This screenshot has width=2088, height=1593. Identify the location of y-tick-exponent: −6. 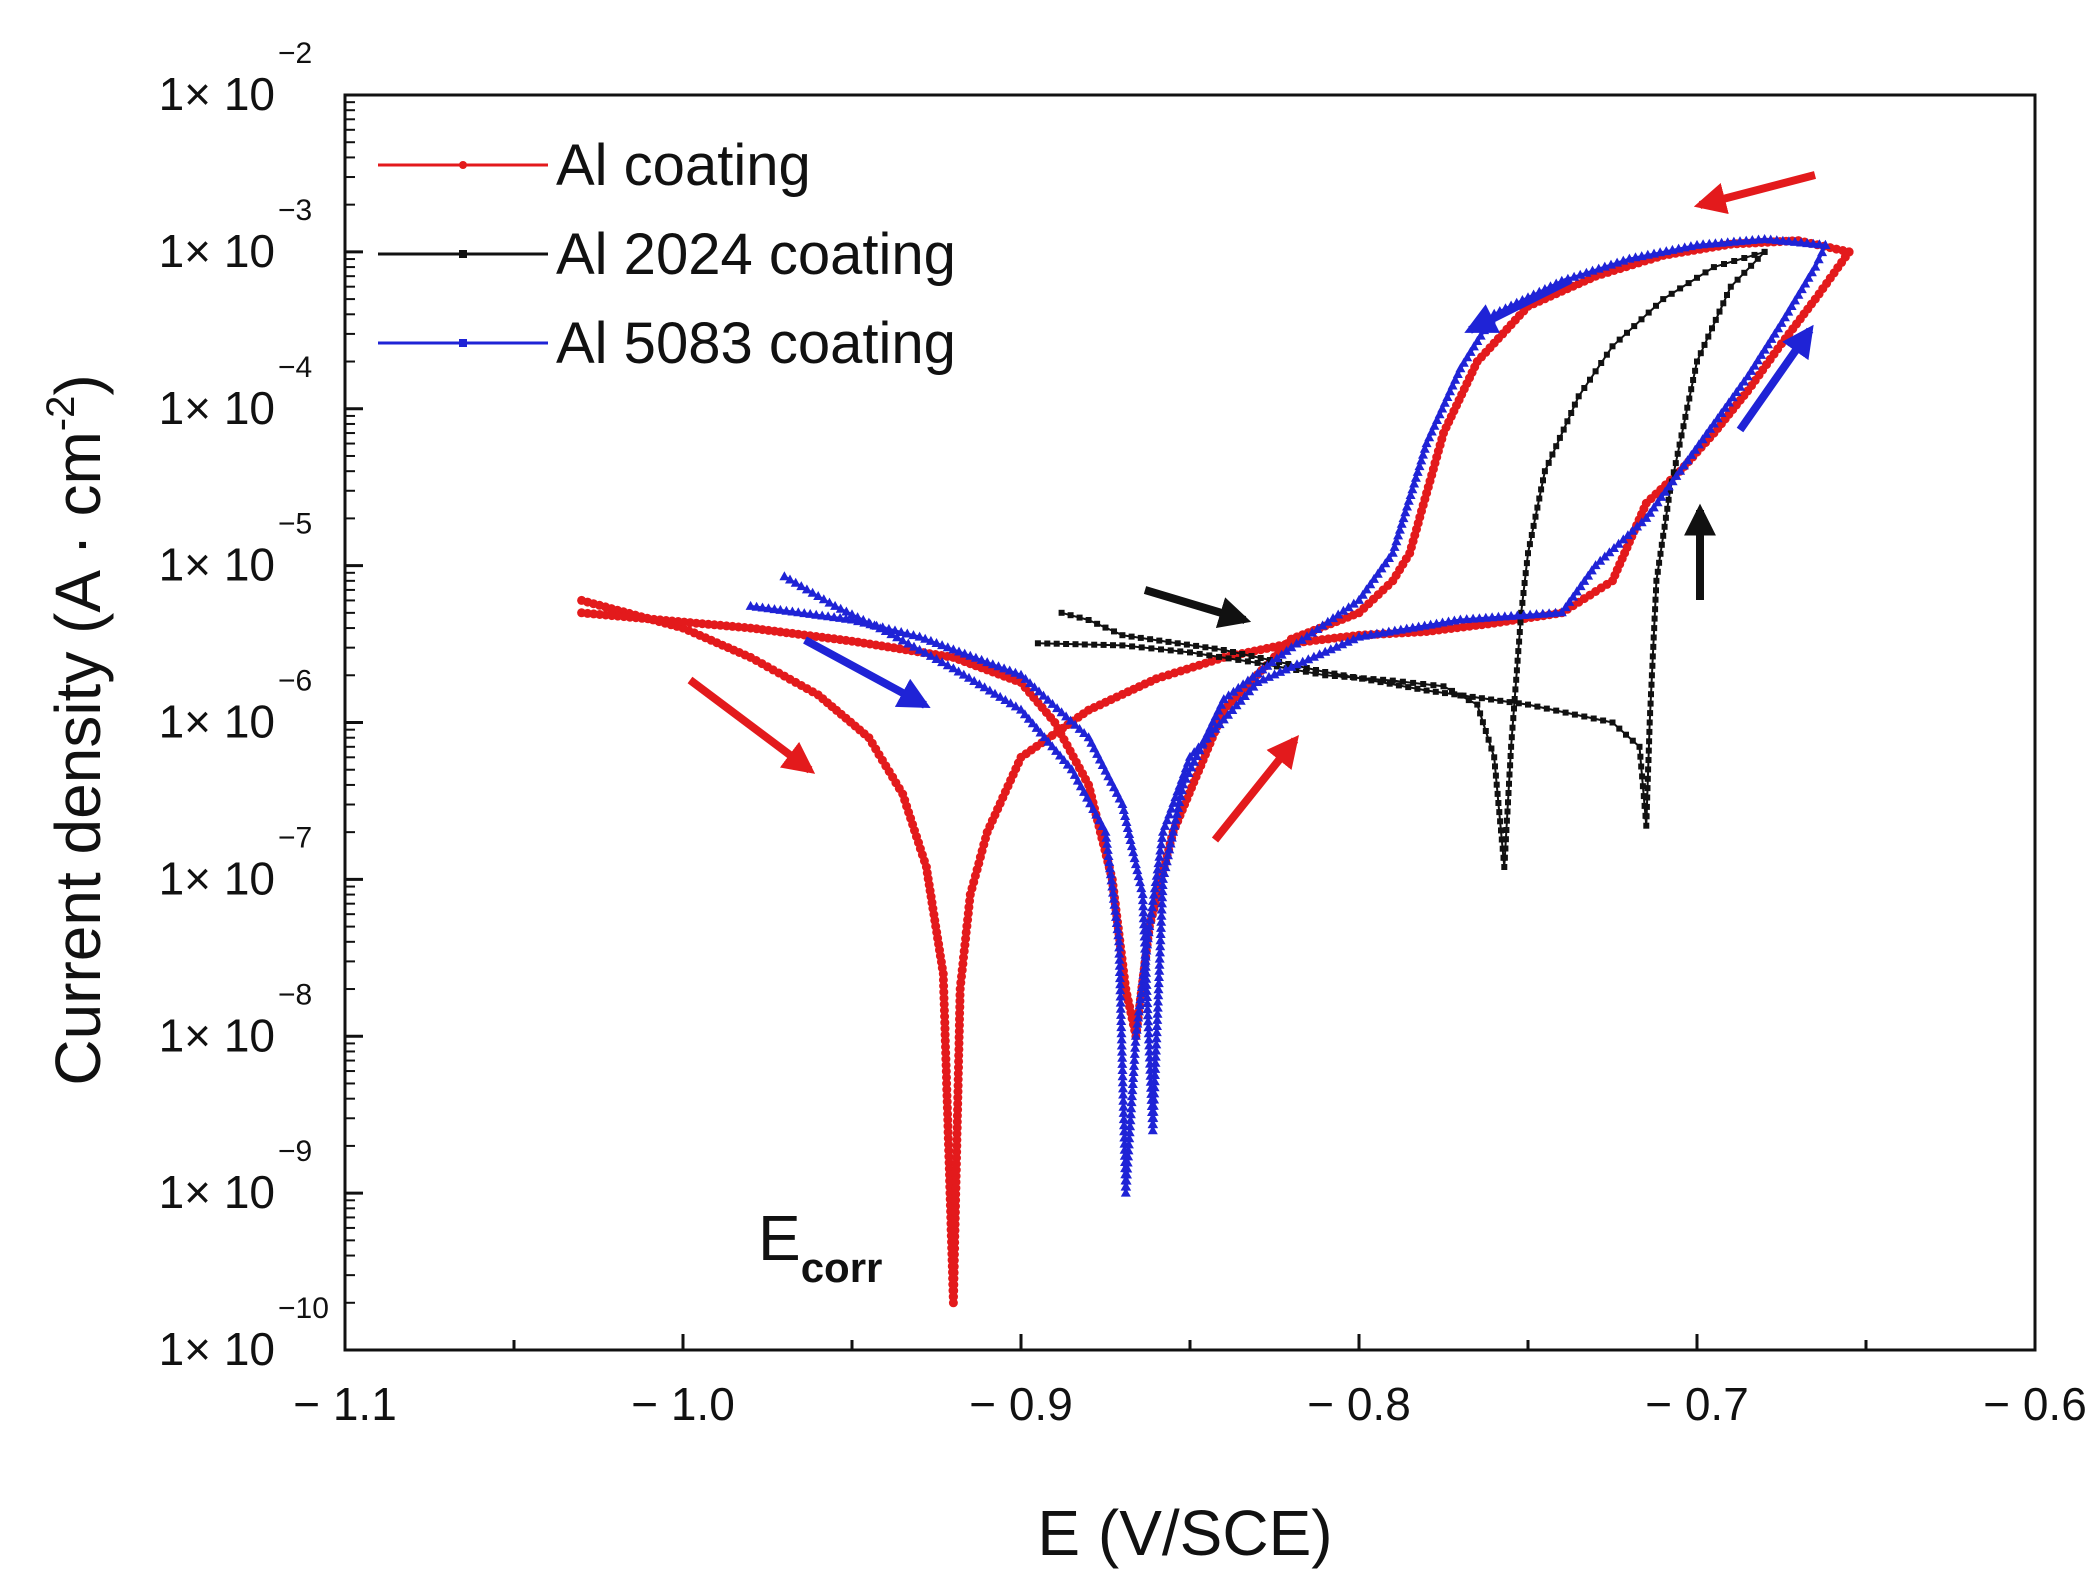
(295, 681).